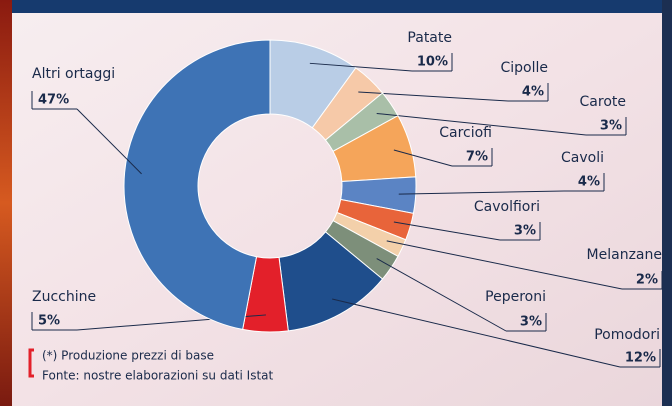  What do you see at coordinates (524, 68) in the screenshot?
I see `slice-label: Cipolle` at bounding box center [524, 68].